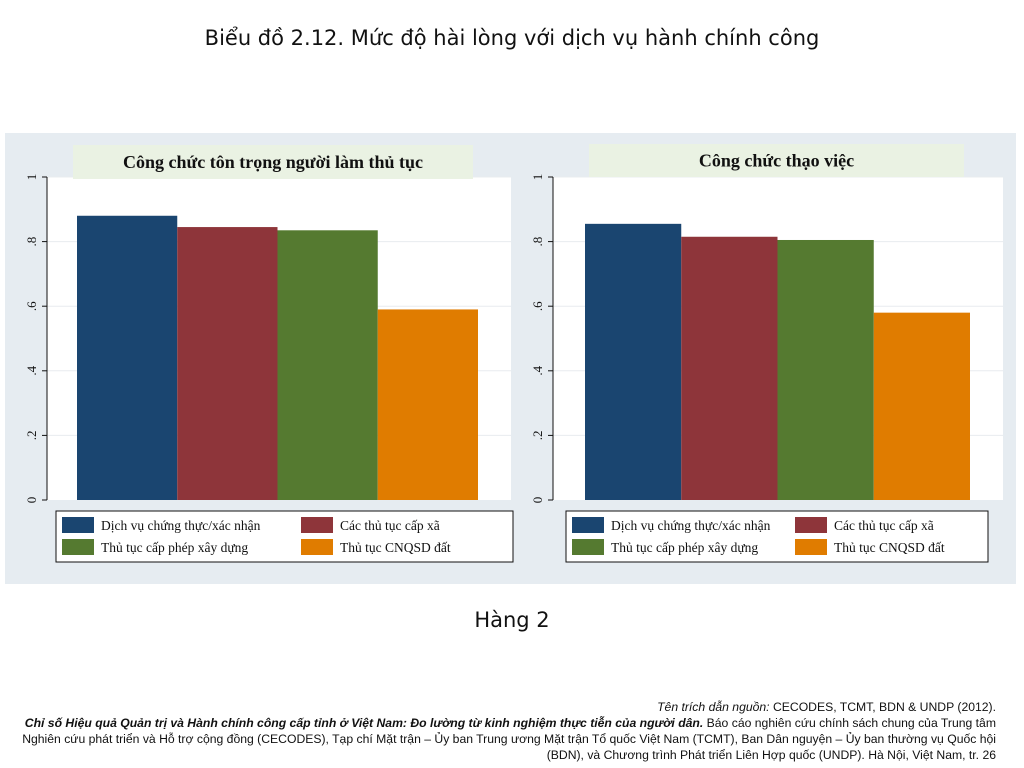 Image resolution: width=1024 pixels, height=768 pixels. What do you see at coordinates (537, 436) in the screenshot?
I see `panel-2-y-tick-label: .2` at bounding box center [537, 436].